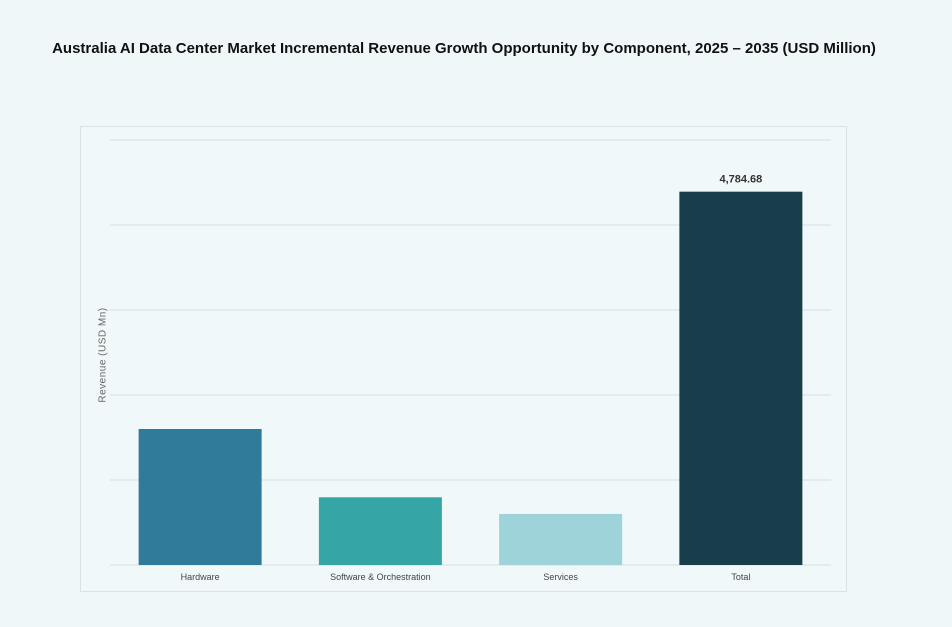 The width and height of the screenshot is (952, 627). I want to click on data-label: 4,784.68, so click(740, 180).